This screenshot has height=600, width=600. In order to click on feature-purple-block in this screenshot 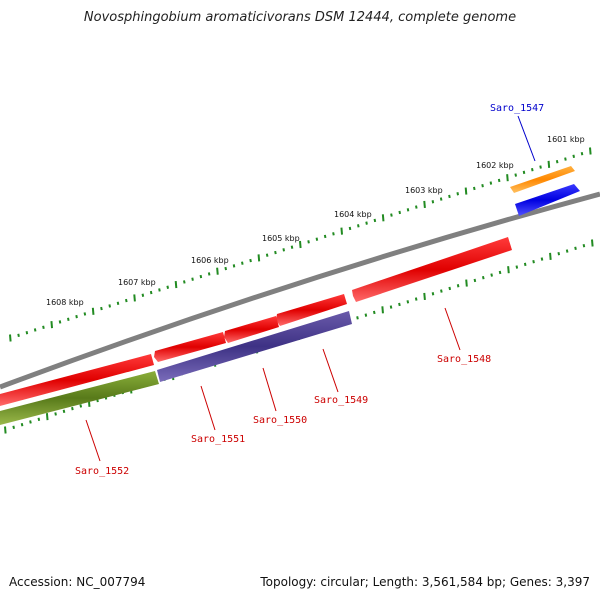, I will do `click(254, 346)`.